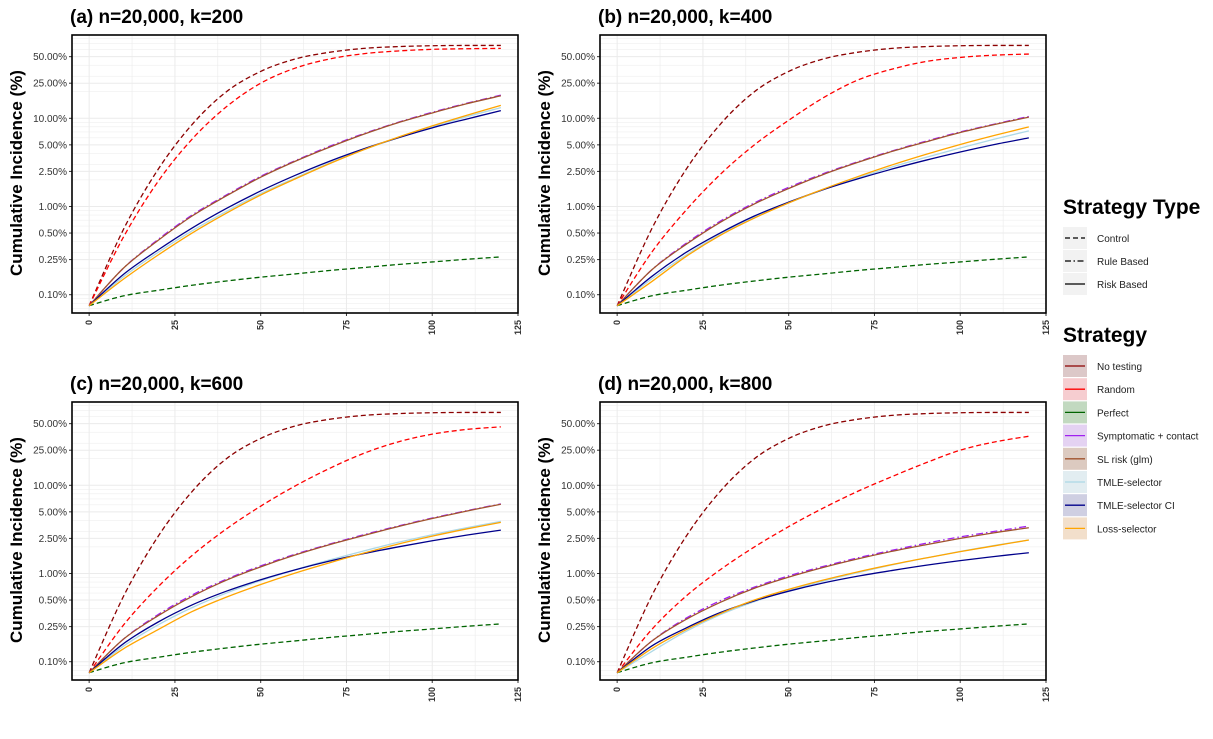 Image resolution: width=1213 pixels, height=739 pixels. What do you see at coordinates (578, 57) in the screenshot?
I see `panel-b-y-tick-label: 50.00%` at bounding box center [578, 57].